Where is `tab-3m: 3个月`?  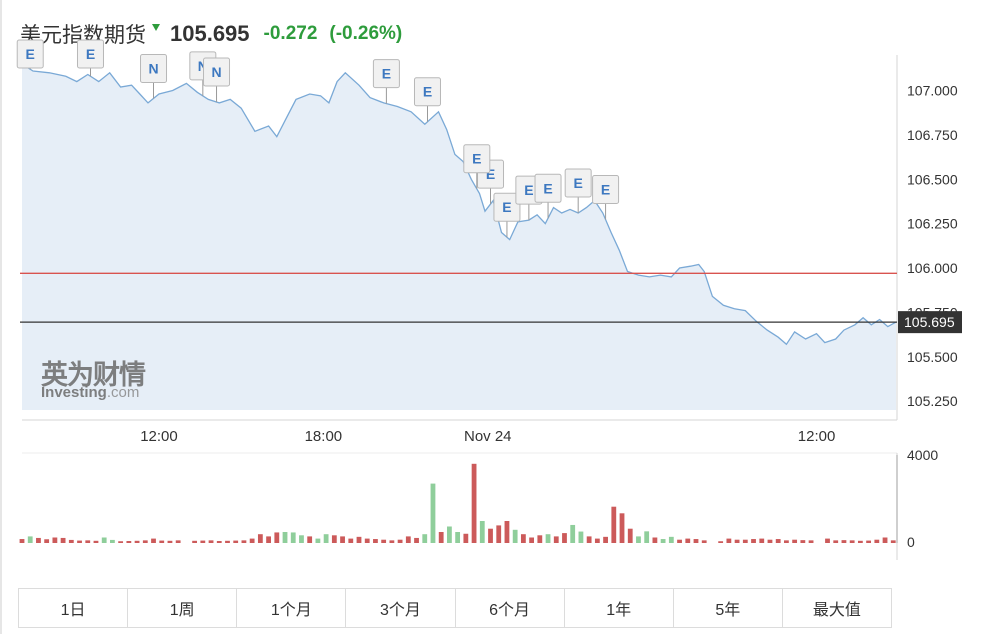
tab-3m: 3个月 is located at coordinates (401, 608).